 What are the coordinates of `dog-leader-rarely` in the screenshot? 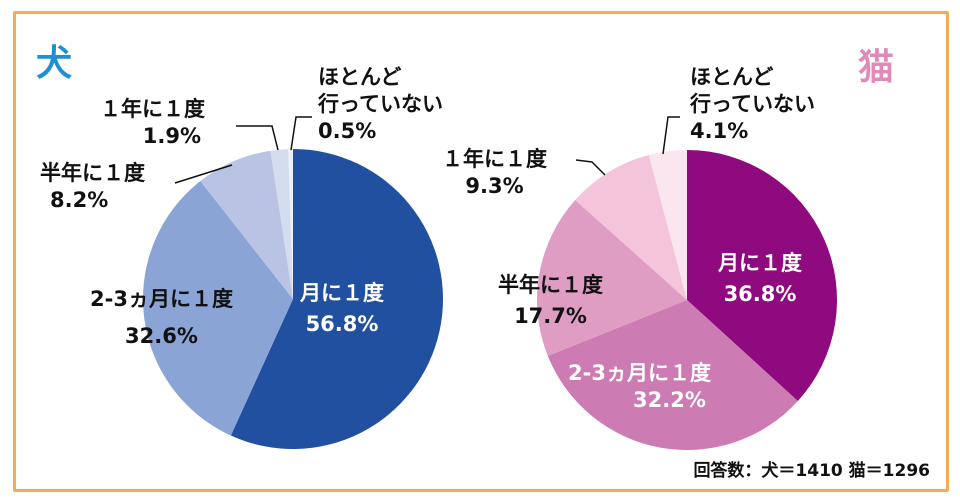 It's located at (301, 133).